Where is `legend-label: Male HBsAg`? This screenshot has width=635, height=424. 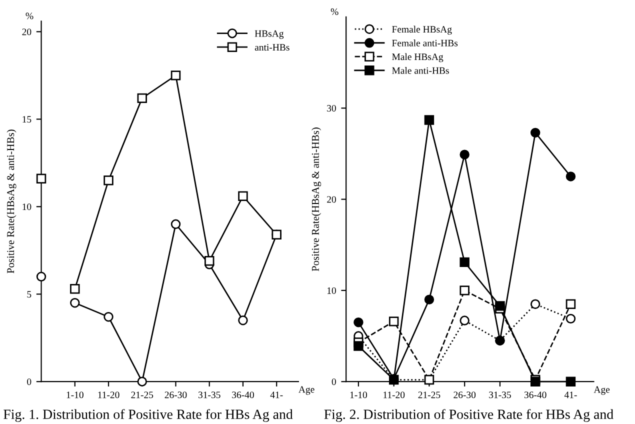
legend-label: Male HBsAg is located at coordinates (418, 57).